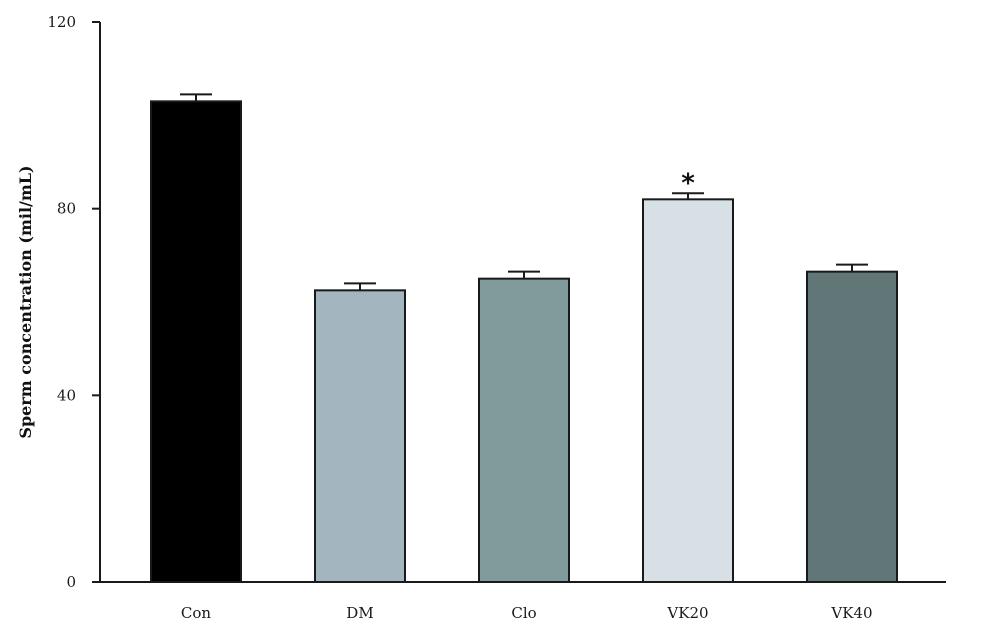  I want to click on bar-con, so click(196, 341).